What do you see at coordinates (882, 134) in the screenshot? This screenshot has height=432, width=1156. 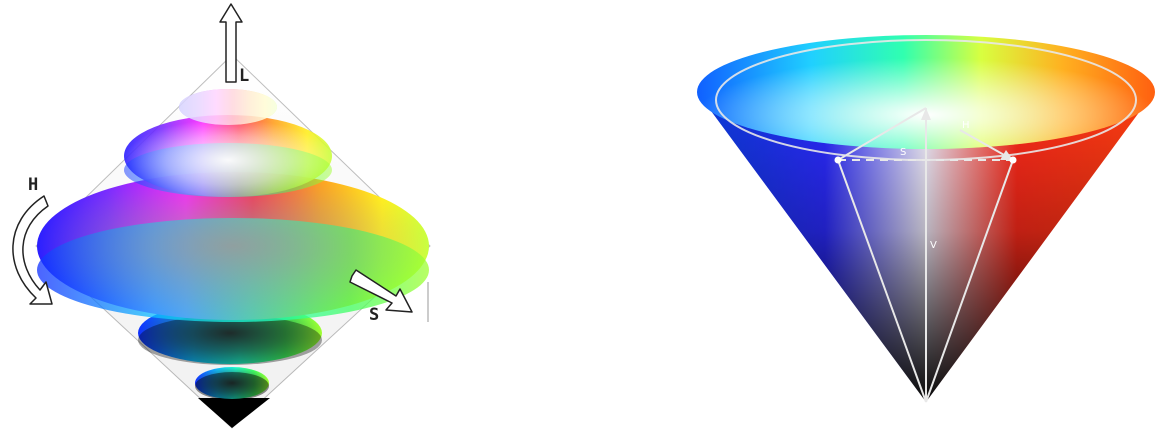 I see `radius-line` at bounding box center [882, 134].